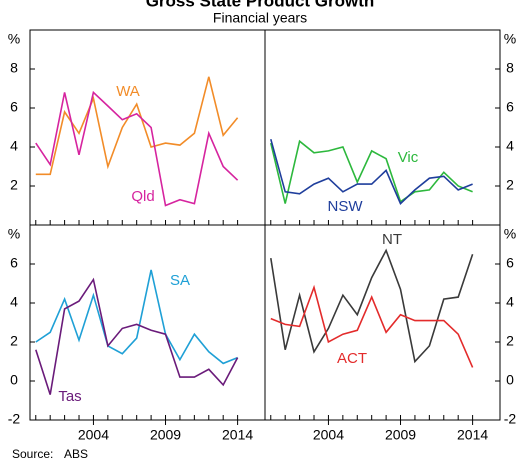 The height and width of the screenshot is (466, 521). Describe the element at coordinates (76, 454) in the screenshot. I see `source: ABS` at that location.